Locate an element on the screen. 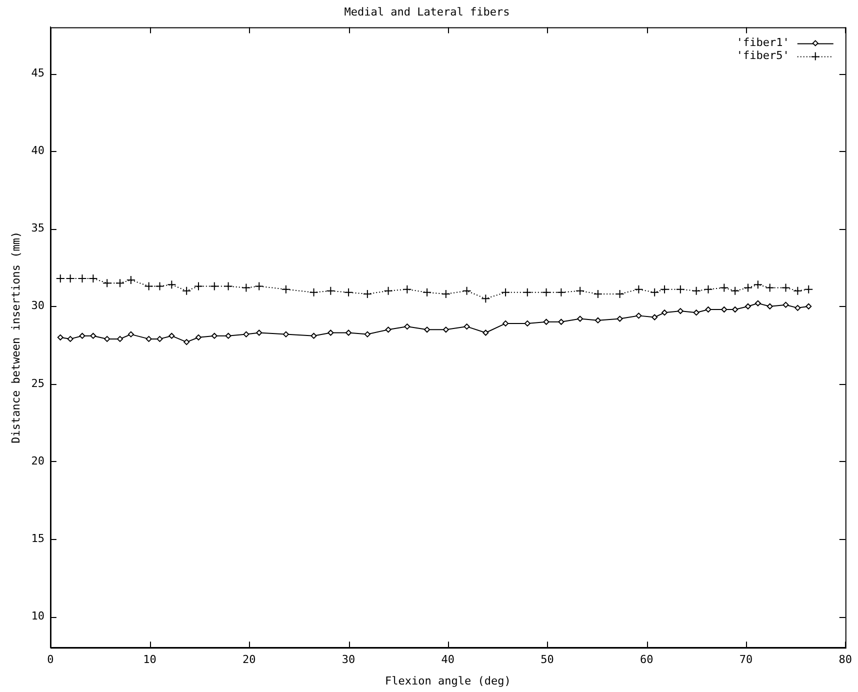 This screenshot has height=692, width=858. x-tick-label: 70 is located at coordinates (746, 659).